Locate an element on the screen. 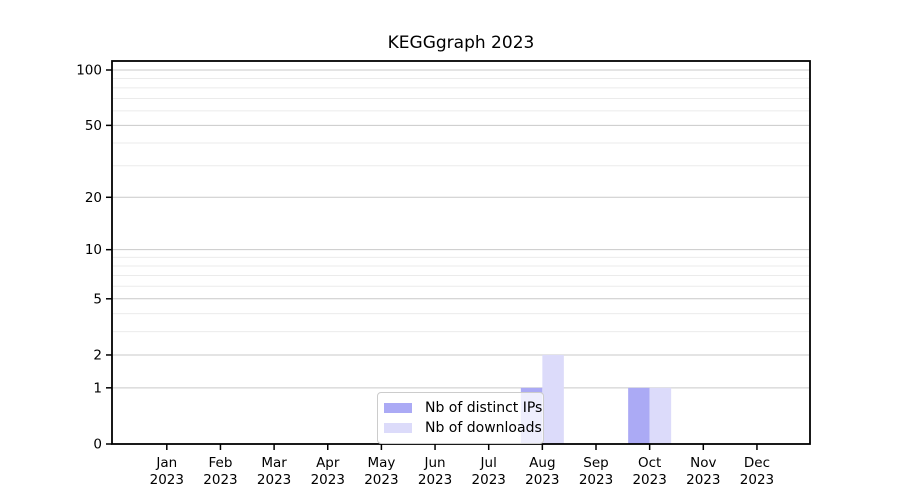  legend-item-distinct-ips: Nb of distinct IPs is located at coordinates (463, 408).